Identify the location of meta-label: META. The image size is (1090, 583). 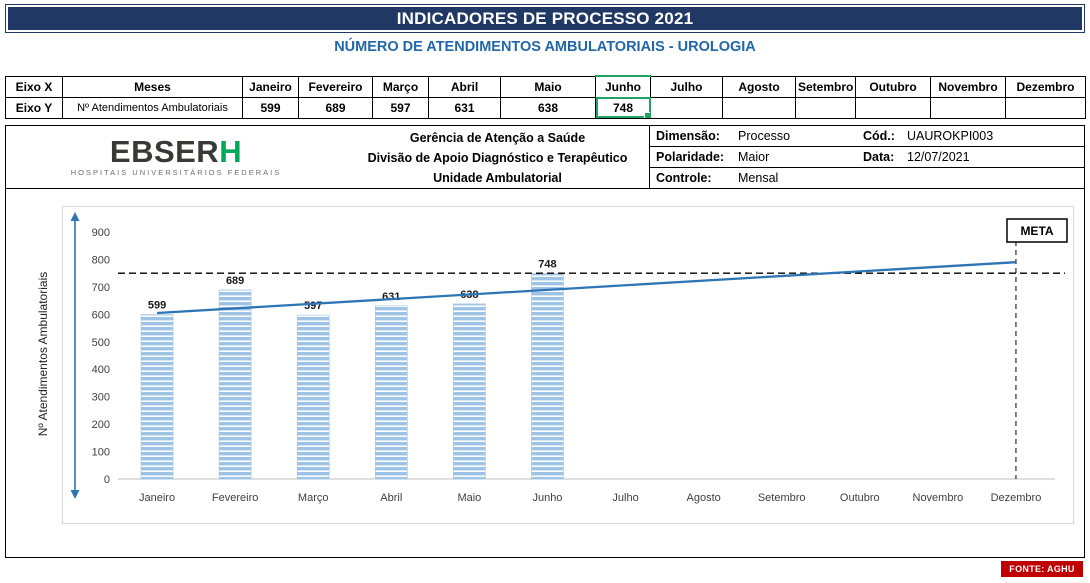
(1036, 231).